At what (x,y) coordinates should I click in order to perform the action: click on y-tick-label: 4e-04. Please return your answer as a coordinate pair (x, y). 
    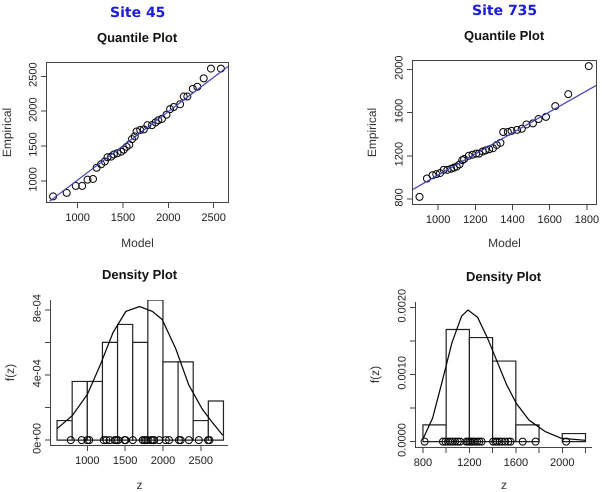
    Looking at the image, I should click on (38, 373).